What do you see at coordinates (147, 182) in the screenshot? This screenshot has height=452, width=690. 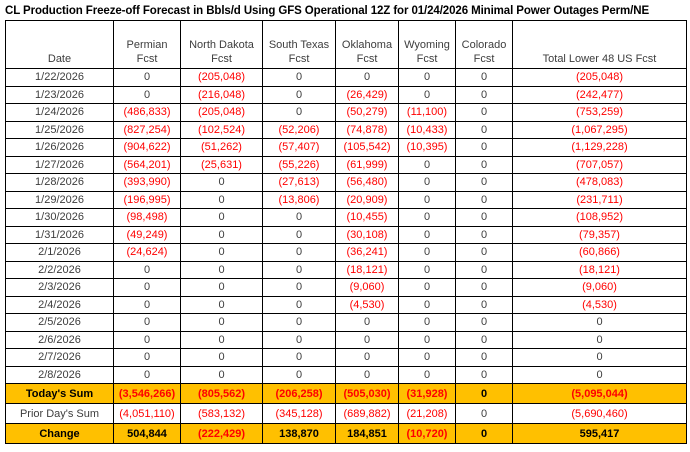 I see `value-cell: (393,990)` at bounding box center [147, 182].